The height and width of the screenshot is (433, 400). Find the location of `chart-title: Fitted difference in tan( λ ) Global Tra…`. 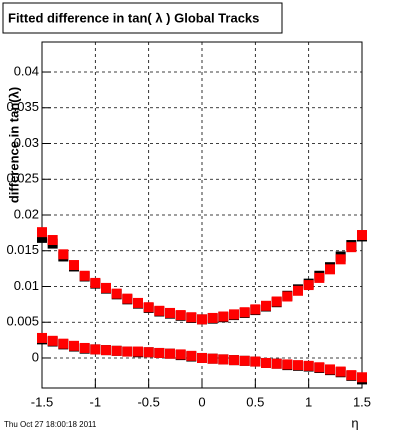

chart-title: Fitted difference in tan( λ ) Global Tra… is located at coordinates (133, 17).